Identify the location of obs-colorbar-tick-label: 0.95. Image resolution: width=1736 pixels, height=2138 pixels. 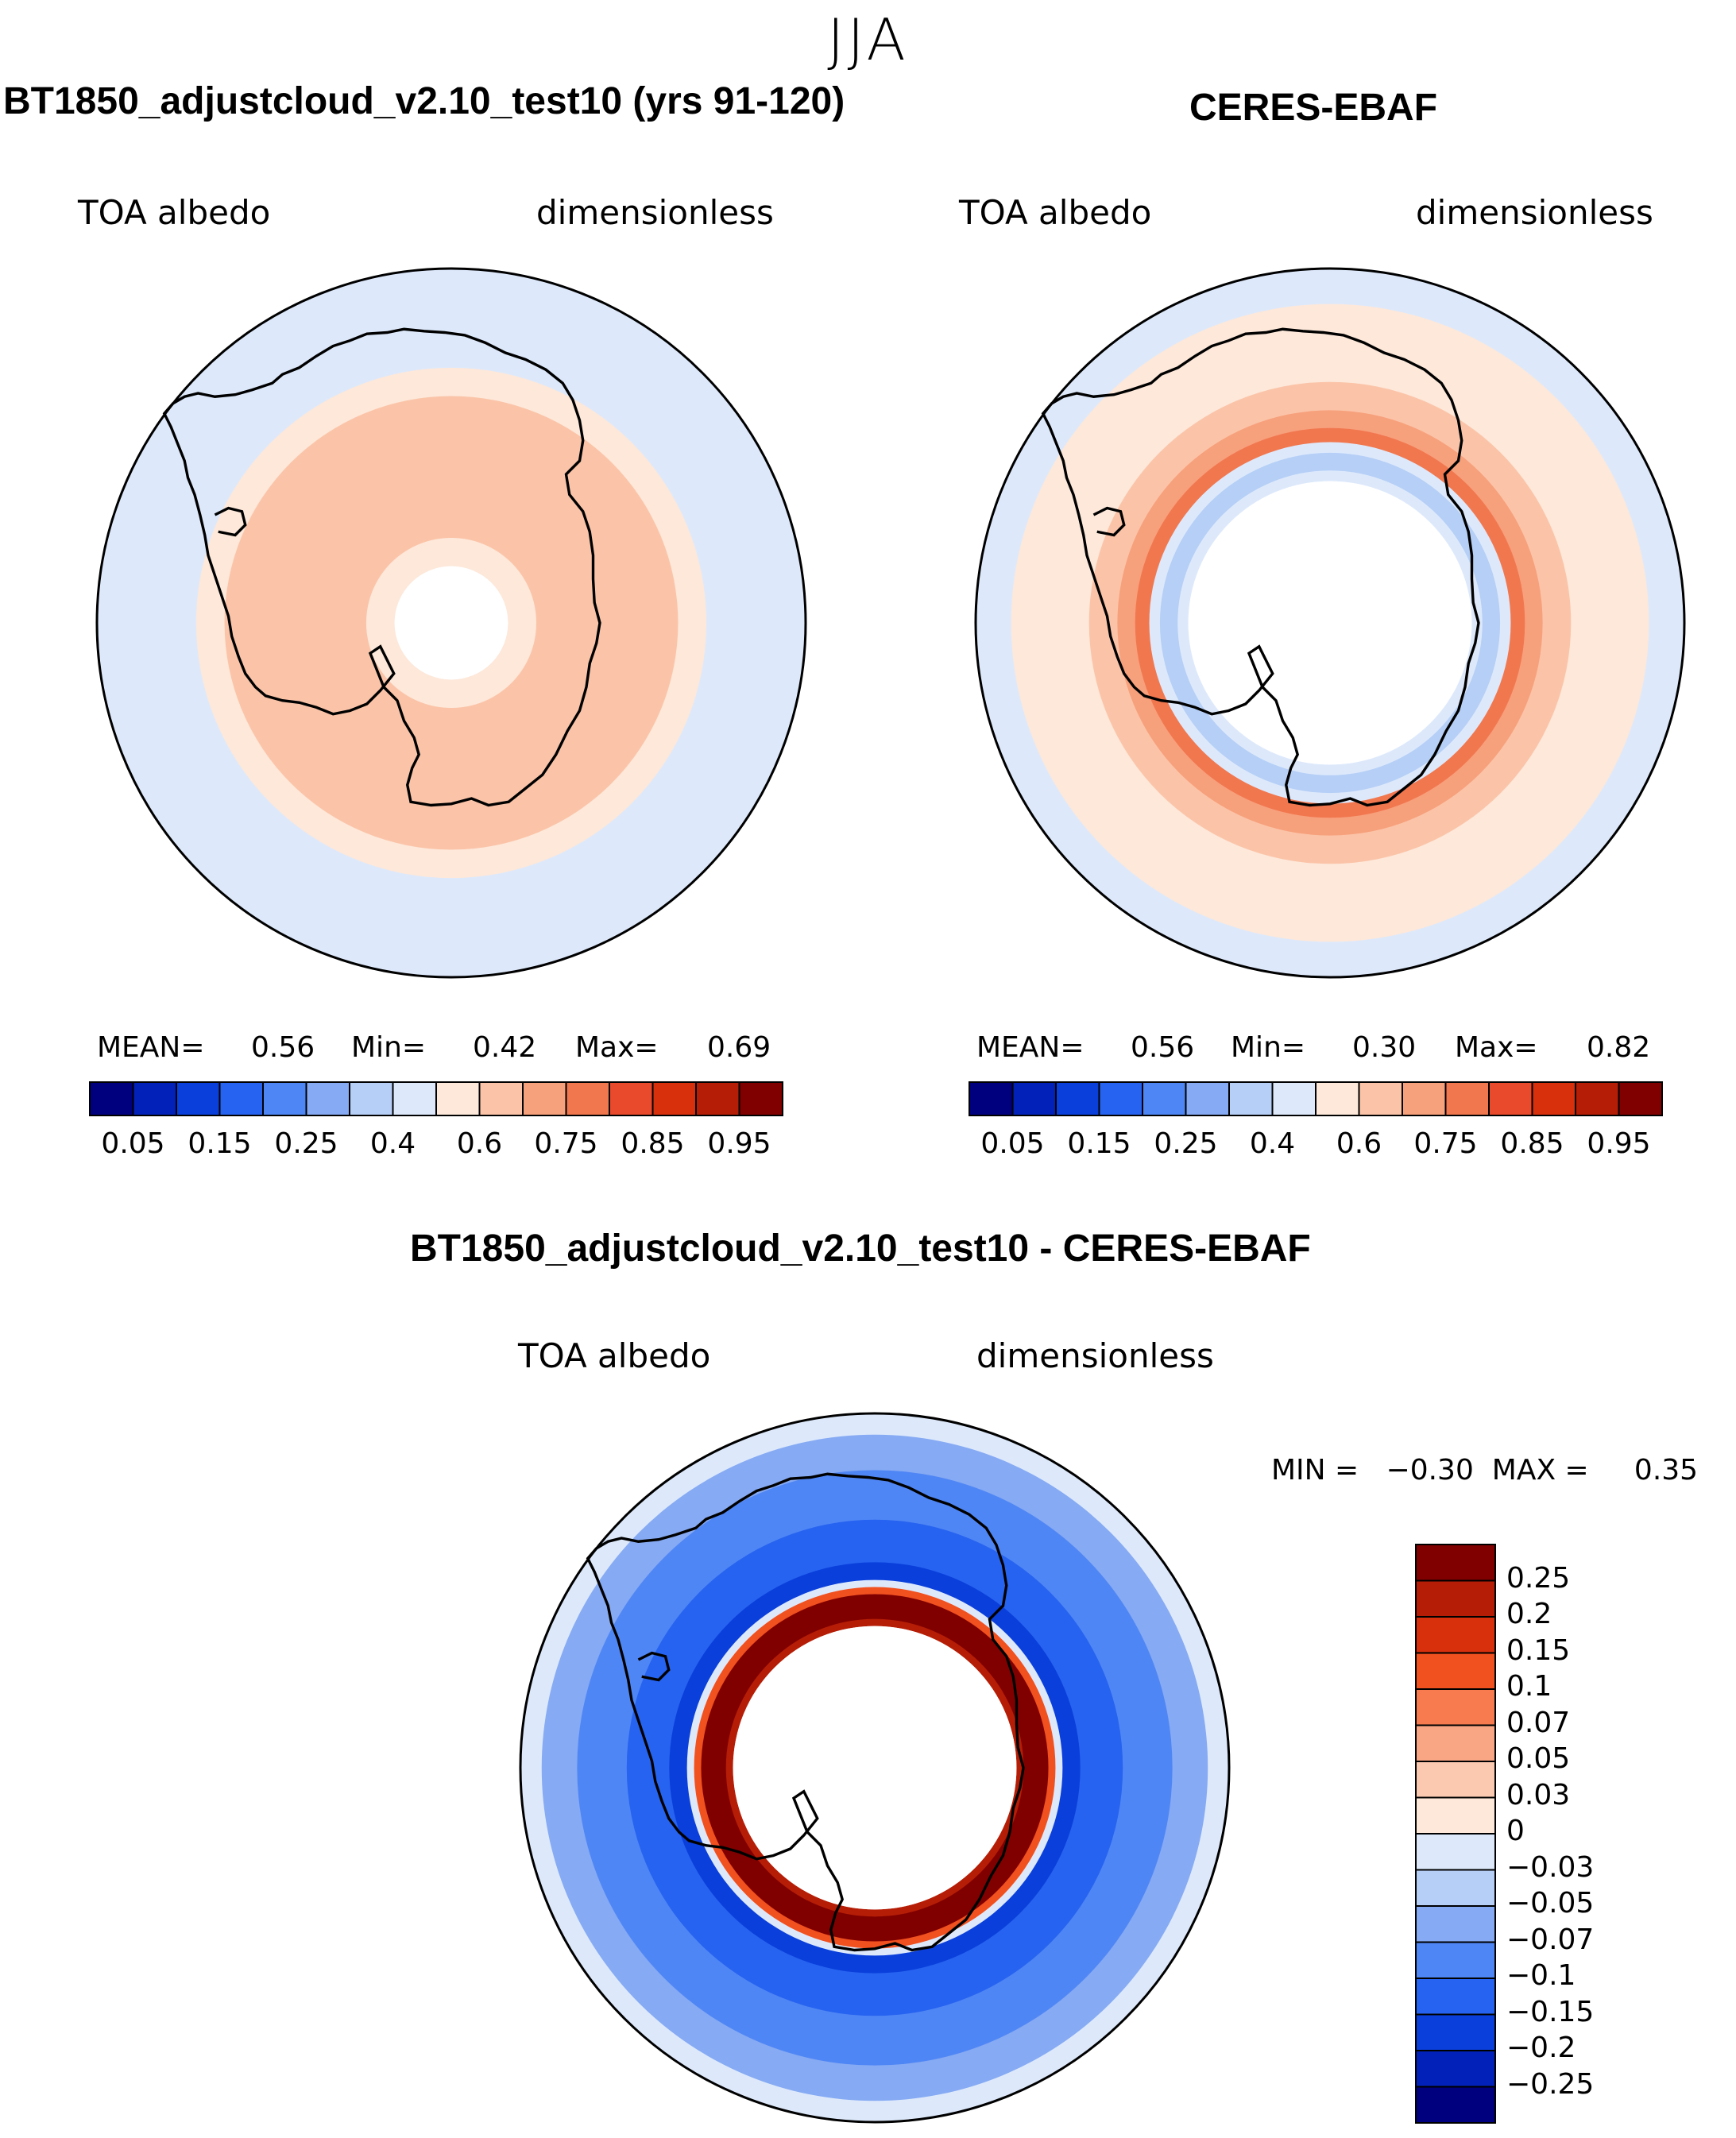
(1619, 1143).